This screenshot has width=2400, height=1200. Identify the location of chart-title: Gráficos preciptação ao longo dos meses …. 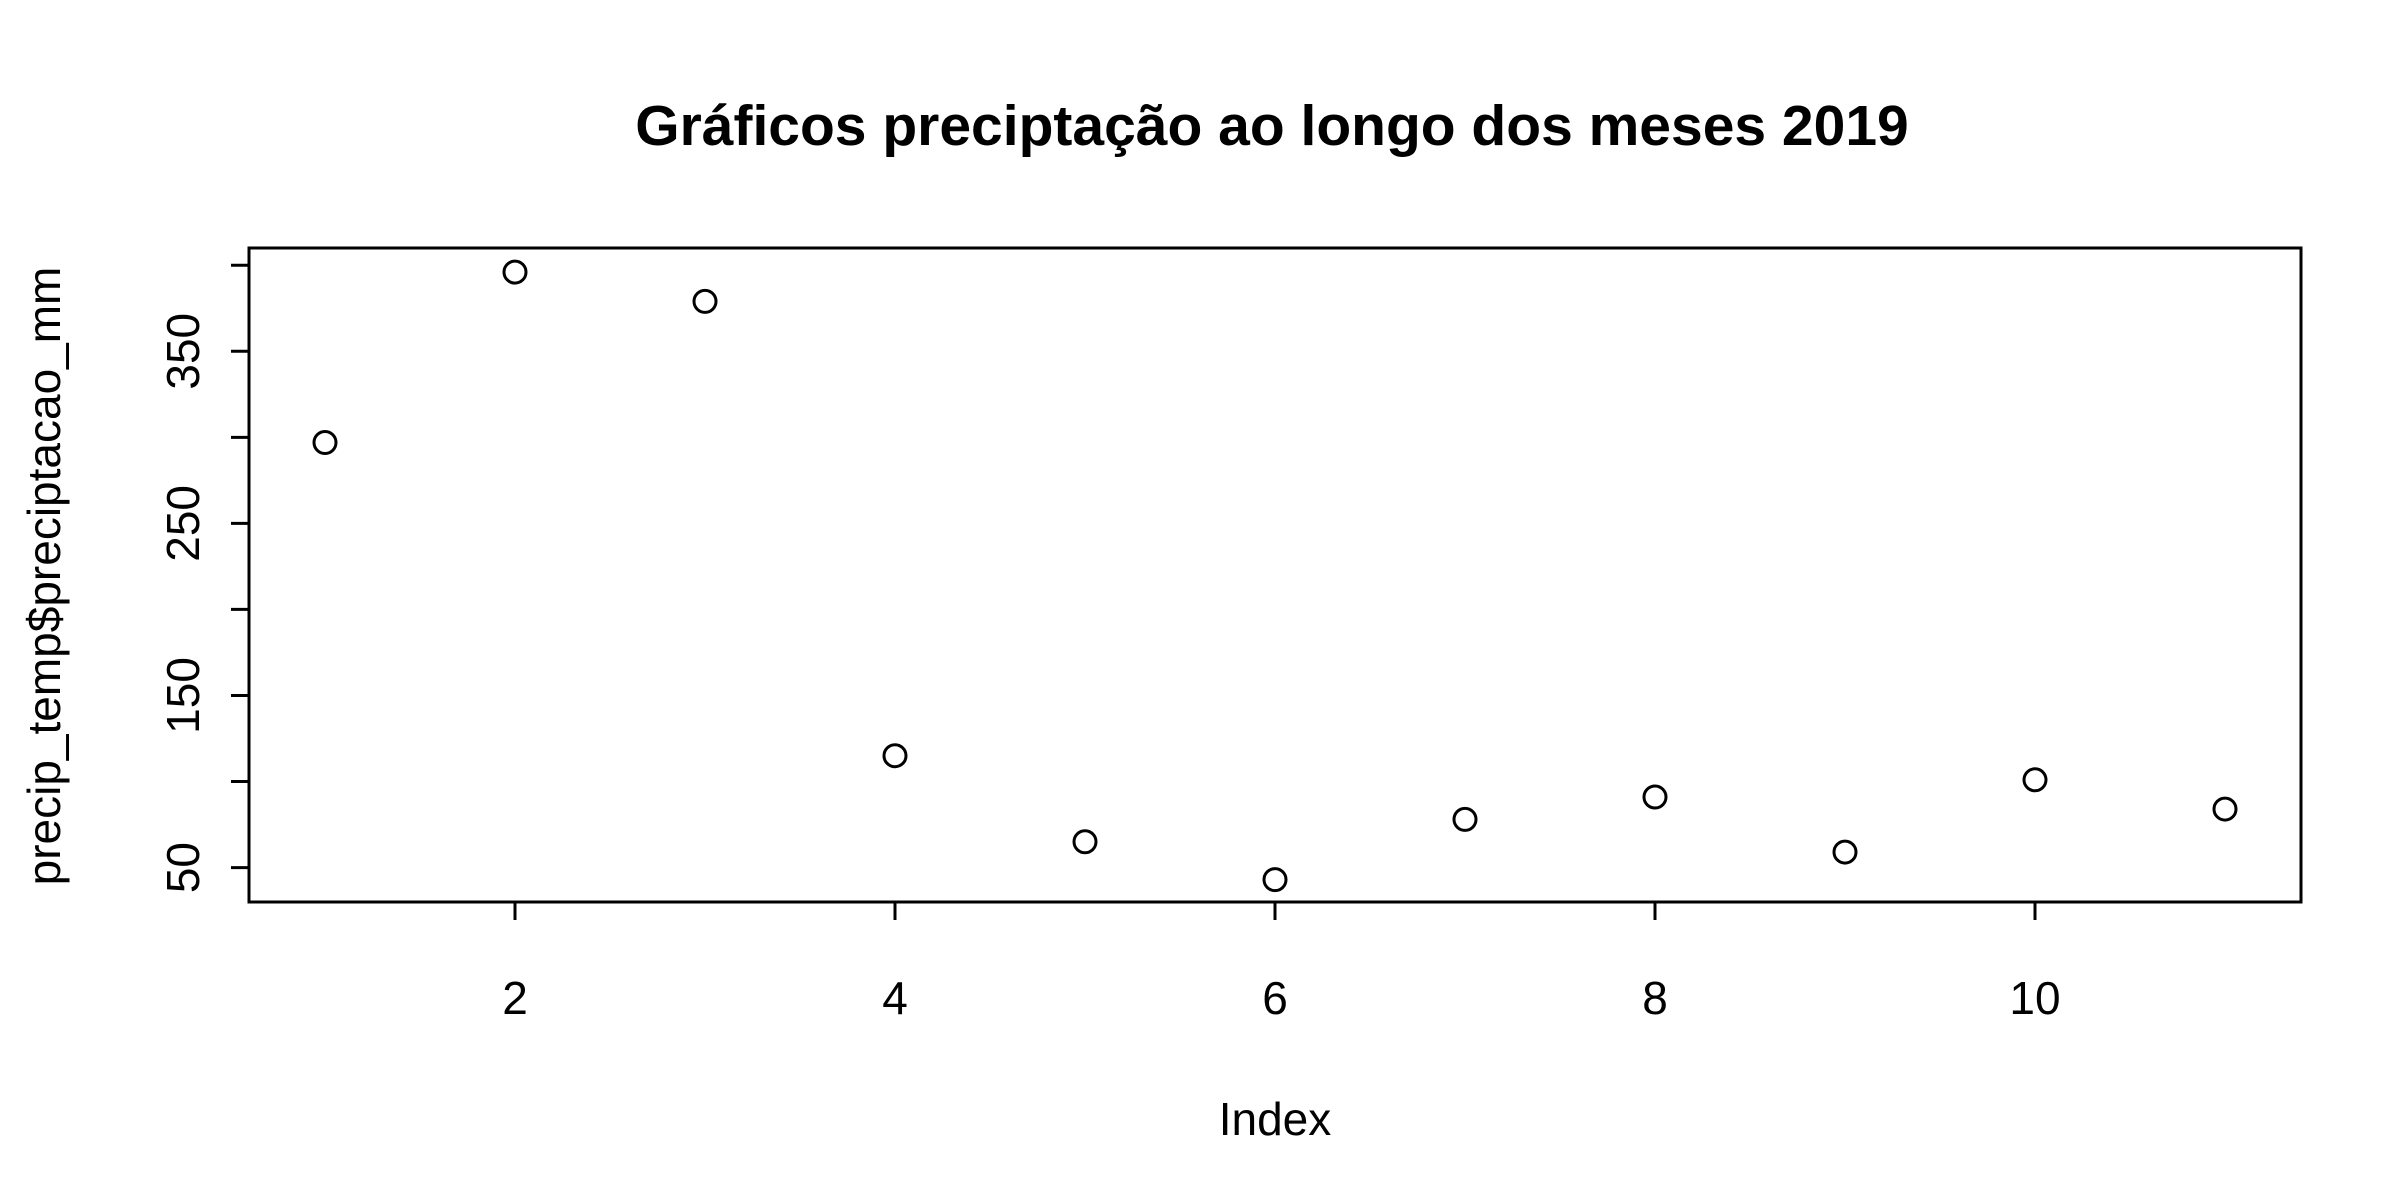
(1271, 126).